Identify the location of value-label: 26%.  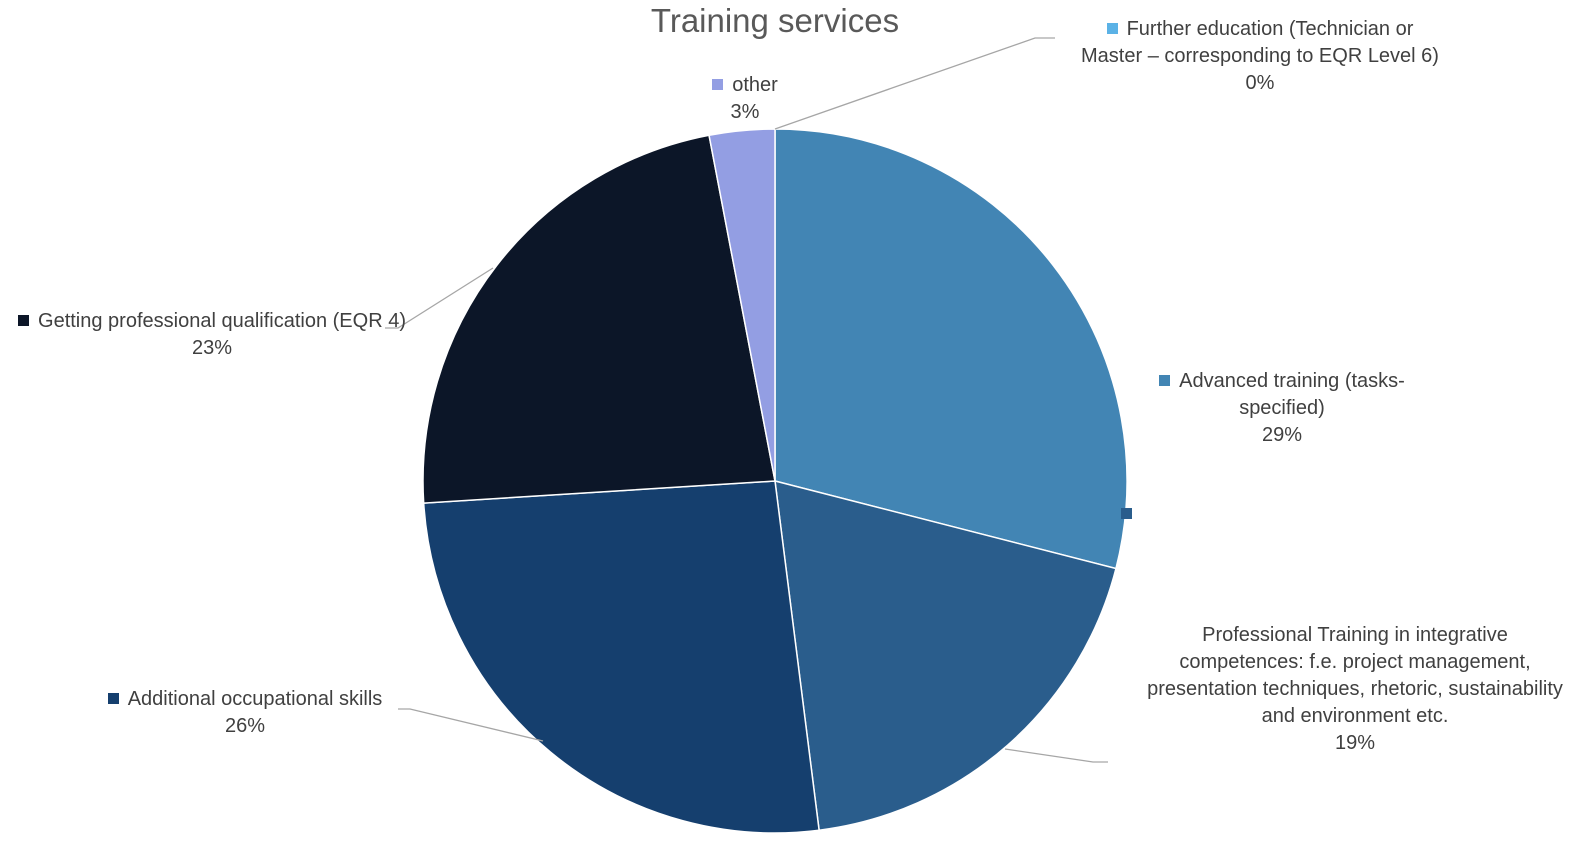
(245, 726).